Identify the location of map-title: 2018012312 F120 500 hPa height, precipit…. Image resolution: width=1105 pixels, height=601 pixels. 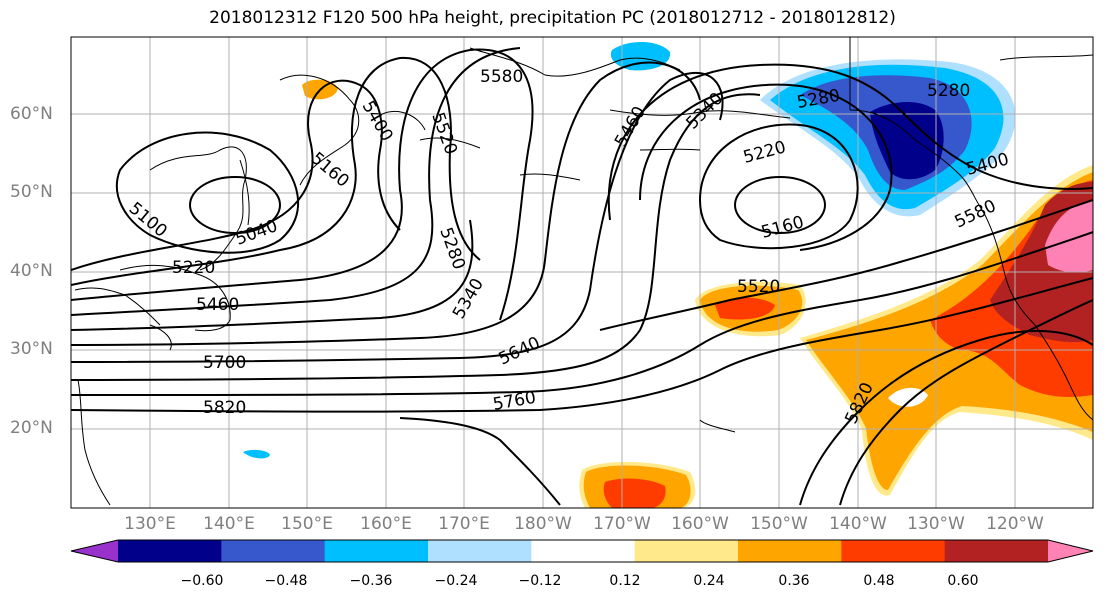
(552, 18).